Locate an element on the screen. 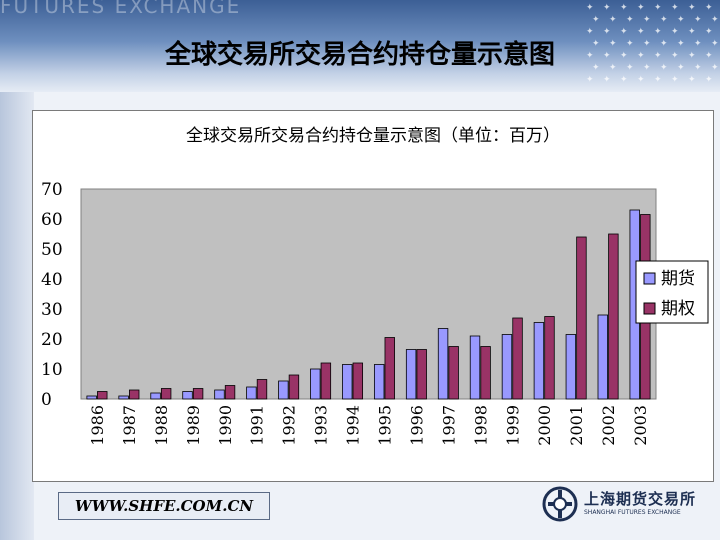  x-tick-label: 2003 is located at coordinates (640, 425).